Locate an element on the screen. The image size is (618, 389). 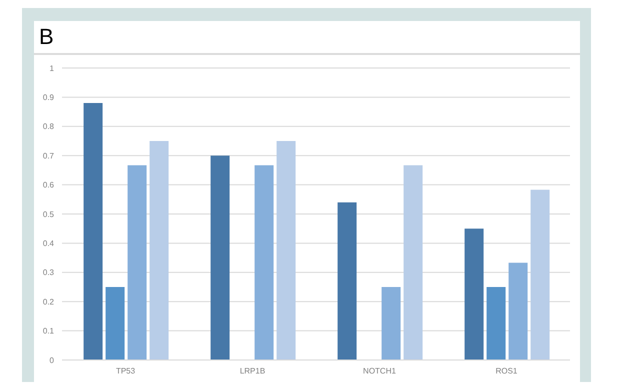
y-tick-label: 0.9 is located at coordinates (48, 97).